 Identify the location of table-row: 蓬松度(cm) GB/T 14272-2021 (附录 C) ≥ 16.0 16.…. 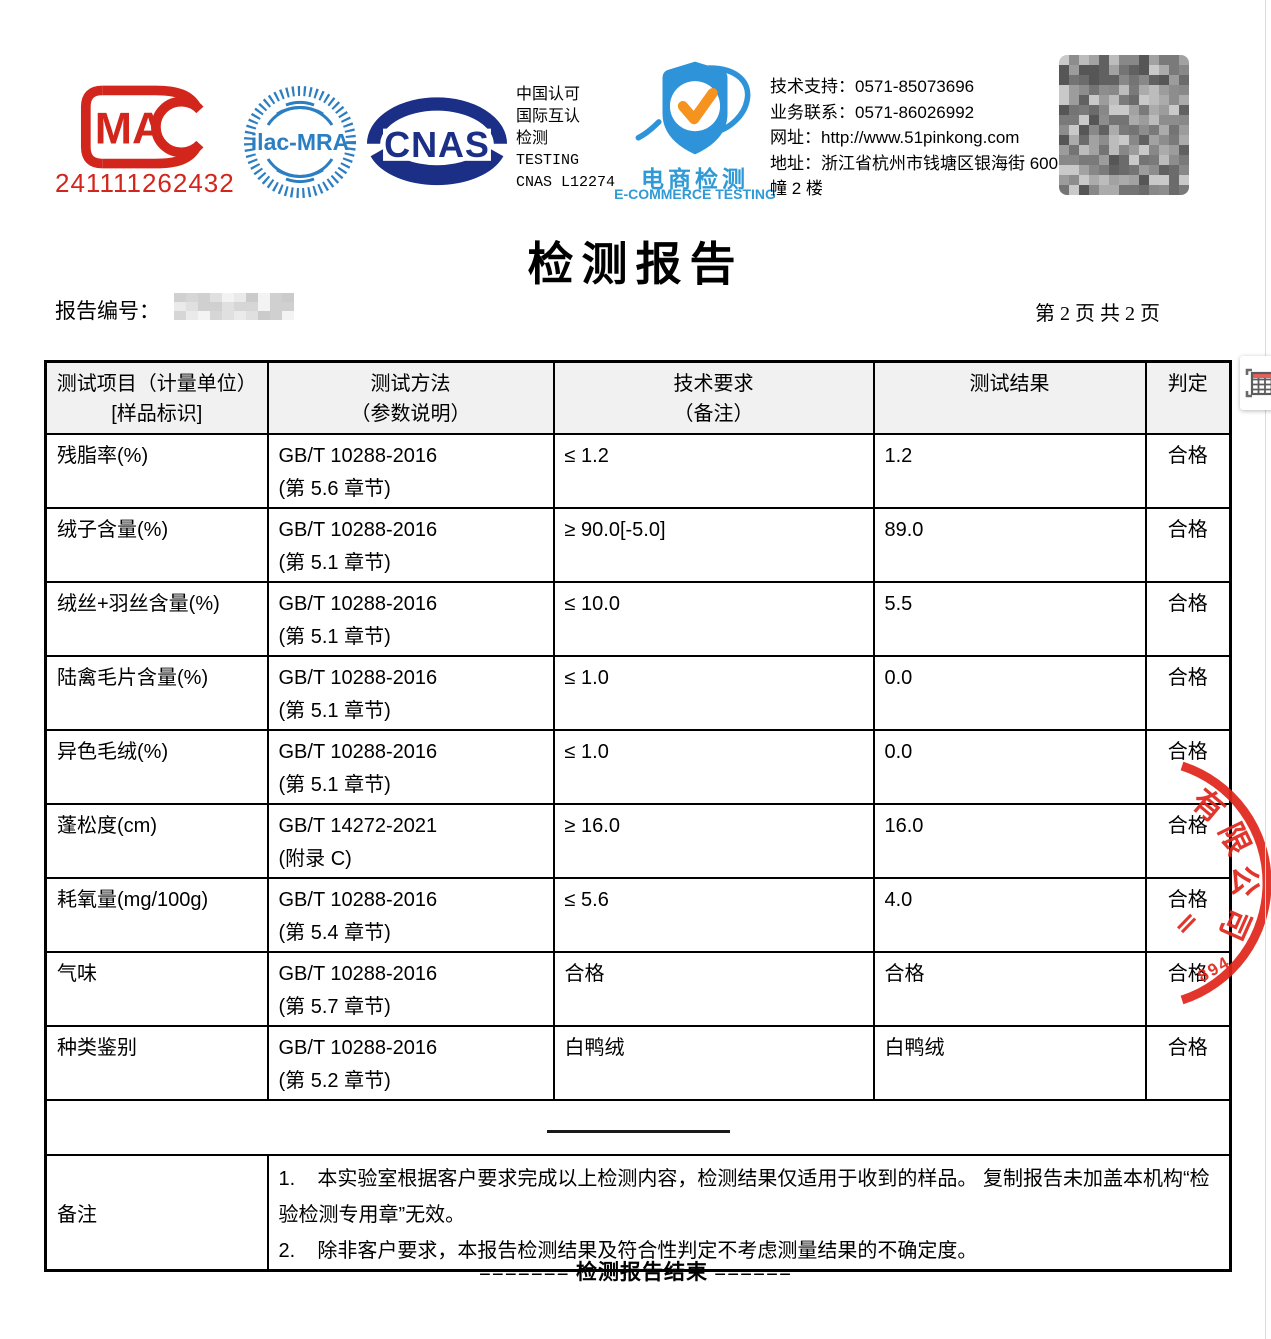
(638, 841).